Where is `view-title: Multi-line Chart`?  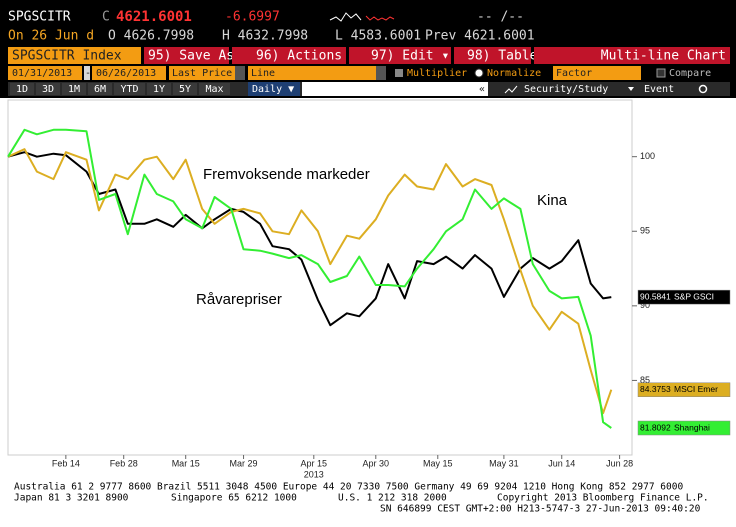
view-title: Multi-line Chart is located at coordinates (663, 56).